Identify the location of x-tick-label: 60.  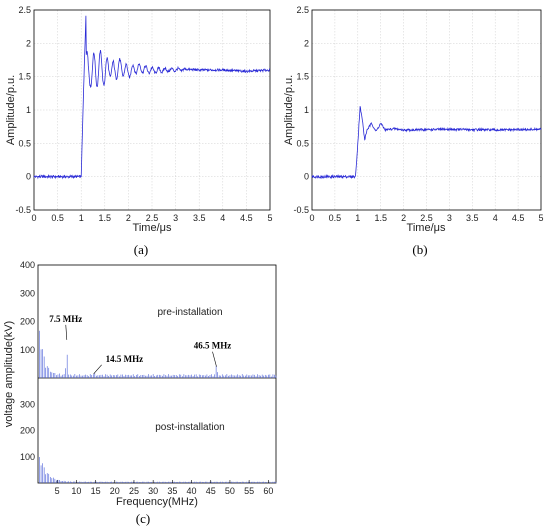
(268, 491).